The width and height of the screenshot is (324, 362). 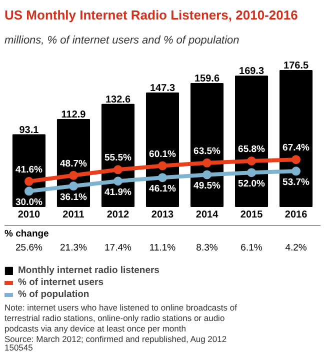 What do you see at coordinates (29, 248) in the screenshot?
I see `text: 25.6%` at bounding box center [29, 248].